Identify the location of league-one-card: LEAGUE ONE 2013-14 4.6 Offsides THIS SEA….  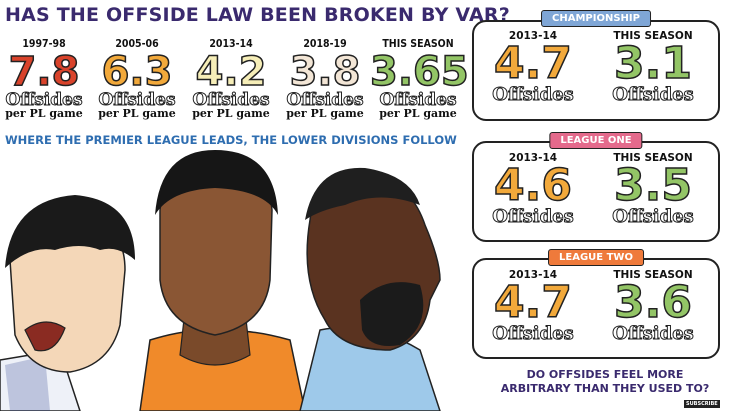
(596, 187).